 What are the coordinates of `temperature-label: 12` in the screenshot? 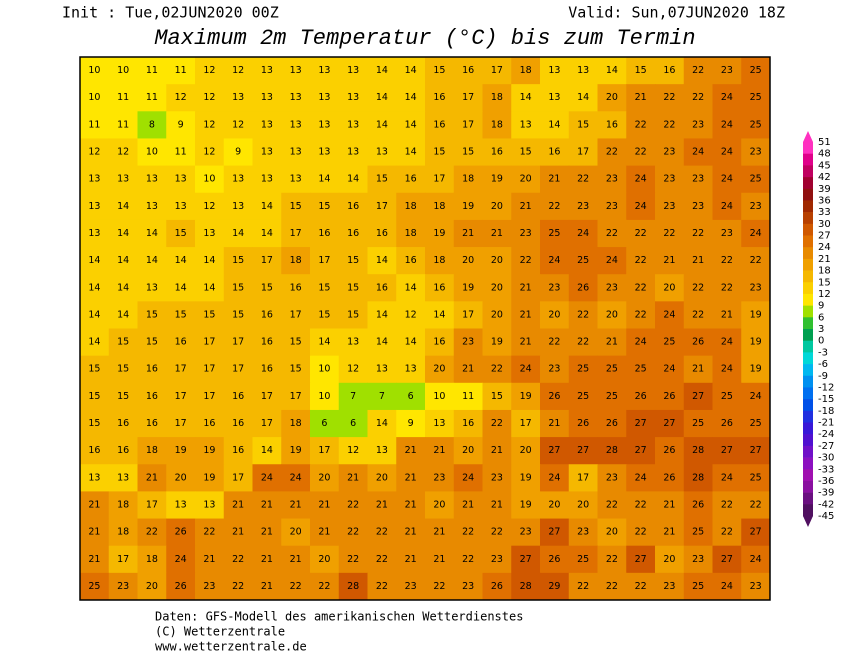 It's located at (238, 70).